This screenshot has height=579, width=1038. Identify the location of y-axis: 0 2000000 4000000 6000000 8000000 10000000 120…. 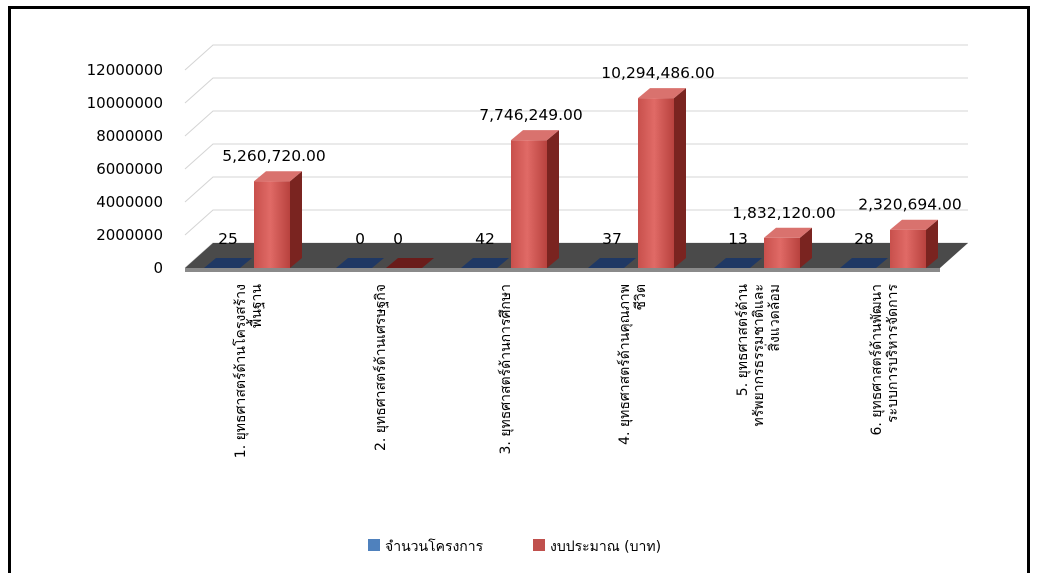
(125, 169).